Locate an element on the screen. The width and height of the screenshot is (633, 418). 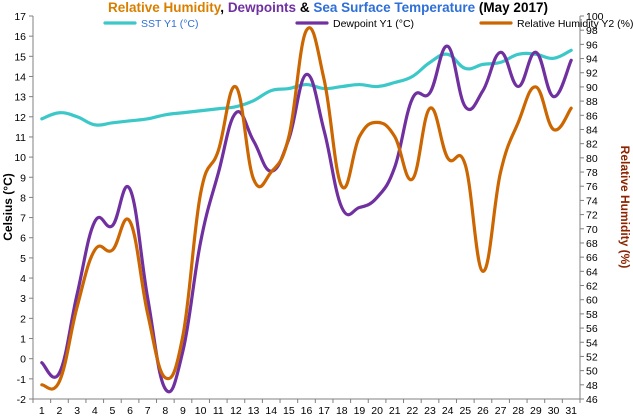
y-tick-label: 5 is located at coordinates (23, 259).